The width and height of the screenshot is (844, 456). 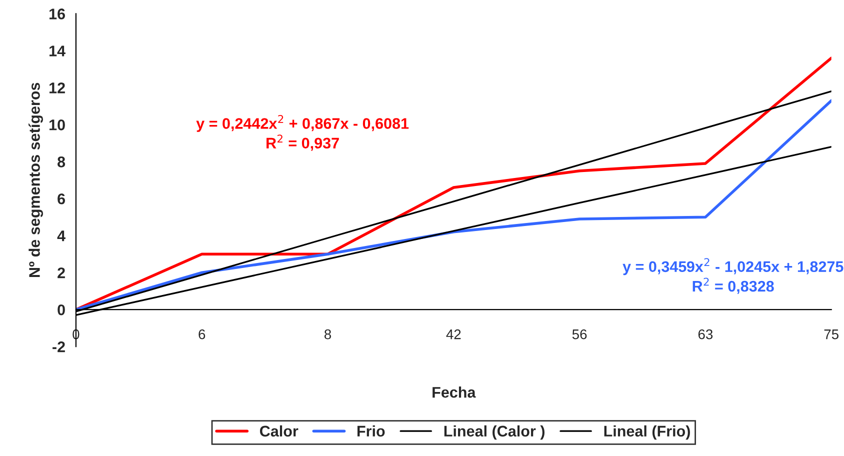 What do you see at coordinates (647, 432) in the screenshot?
I see `legend-label: Lineal (Frio)` at bounding box center [647, 432].